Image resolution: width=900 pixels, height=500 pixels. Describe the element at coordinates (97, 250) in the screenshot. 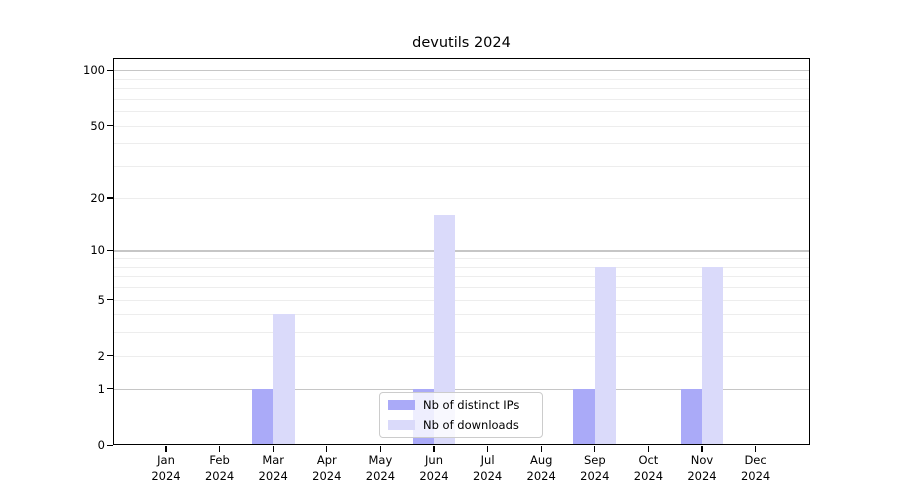

I see `y-tick-label: 10` at that location.